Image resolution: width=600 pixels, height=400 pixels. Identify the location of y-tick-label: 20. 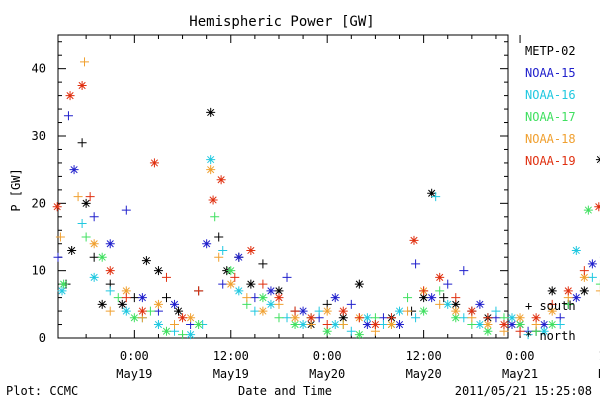
(39, 203).